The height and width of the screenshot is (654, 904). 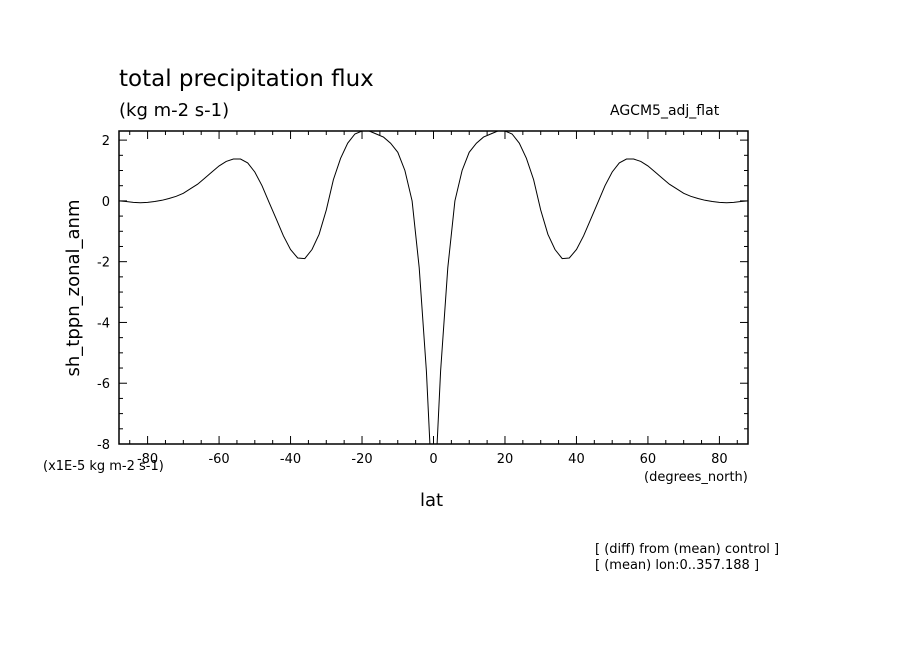 What do you see at coordinates (103, 466) in the screenshot?
I see `y-units-label: (x1E-5 kg m-2 s-1)` at bounding box center [103, 466].